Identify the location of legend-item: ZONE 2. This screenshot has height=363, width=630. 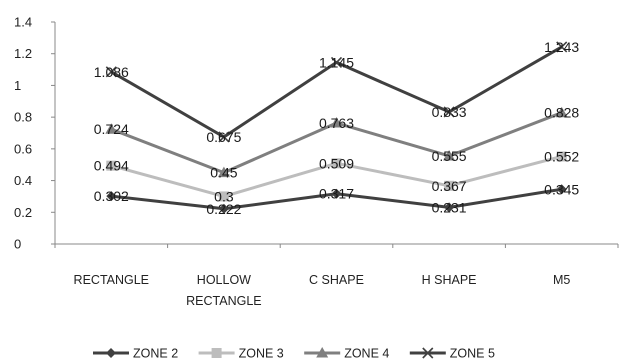
(135, 354).